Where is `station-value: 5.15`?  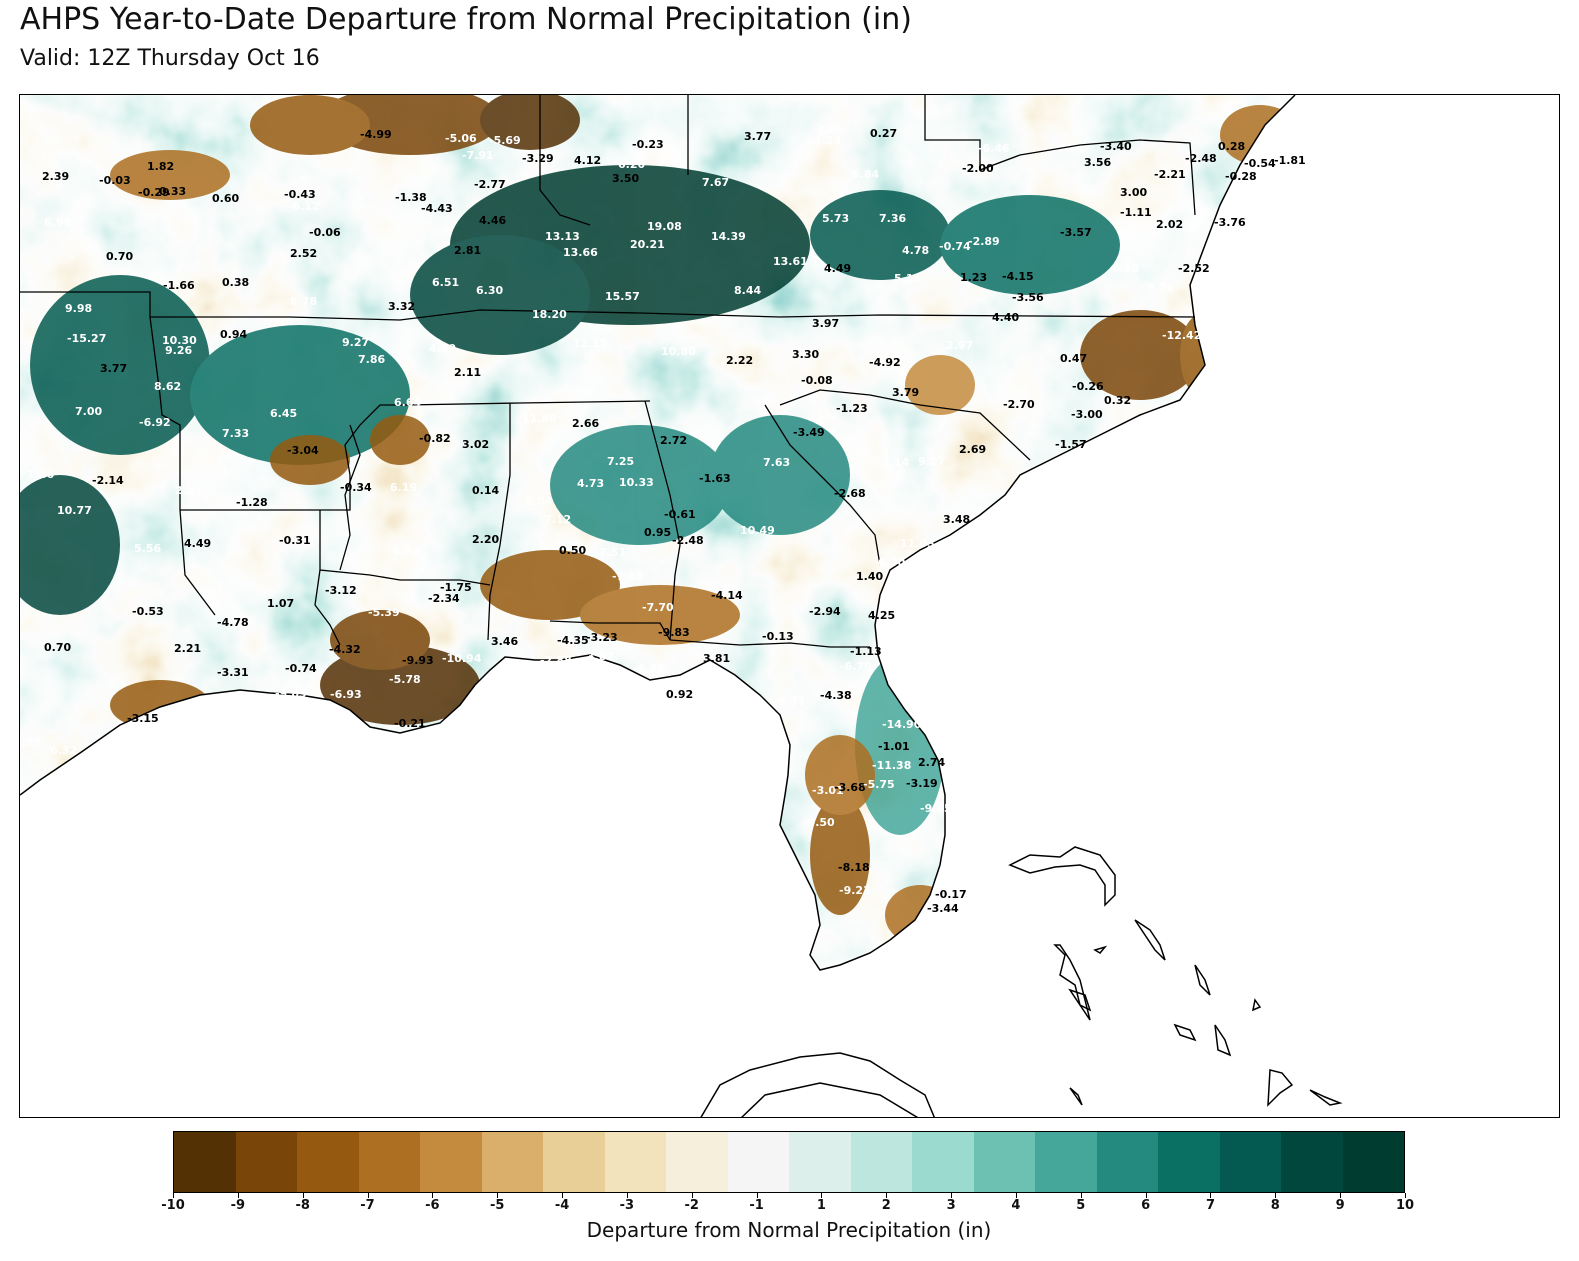 station-value: 5.15 is located at coordinates (907, 278).